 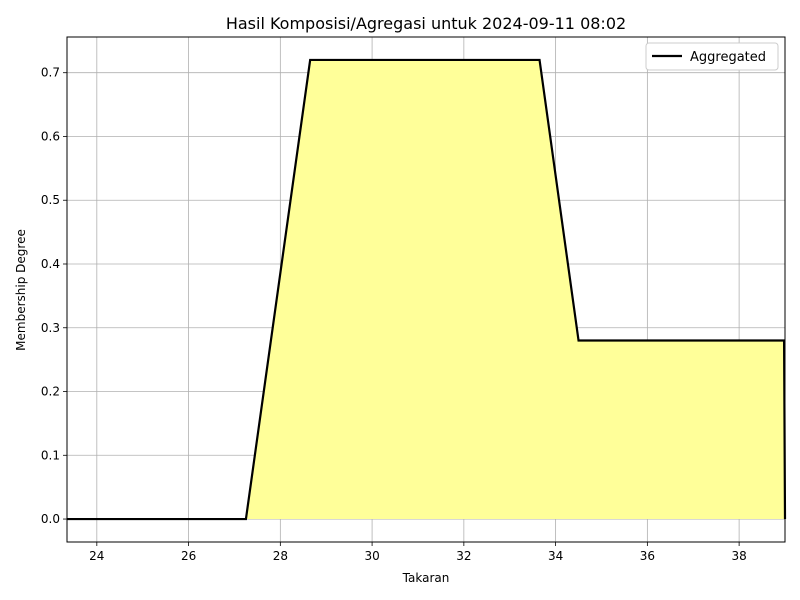 I want to click on x-tick-label: 38, so click(x=738, y=556).